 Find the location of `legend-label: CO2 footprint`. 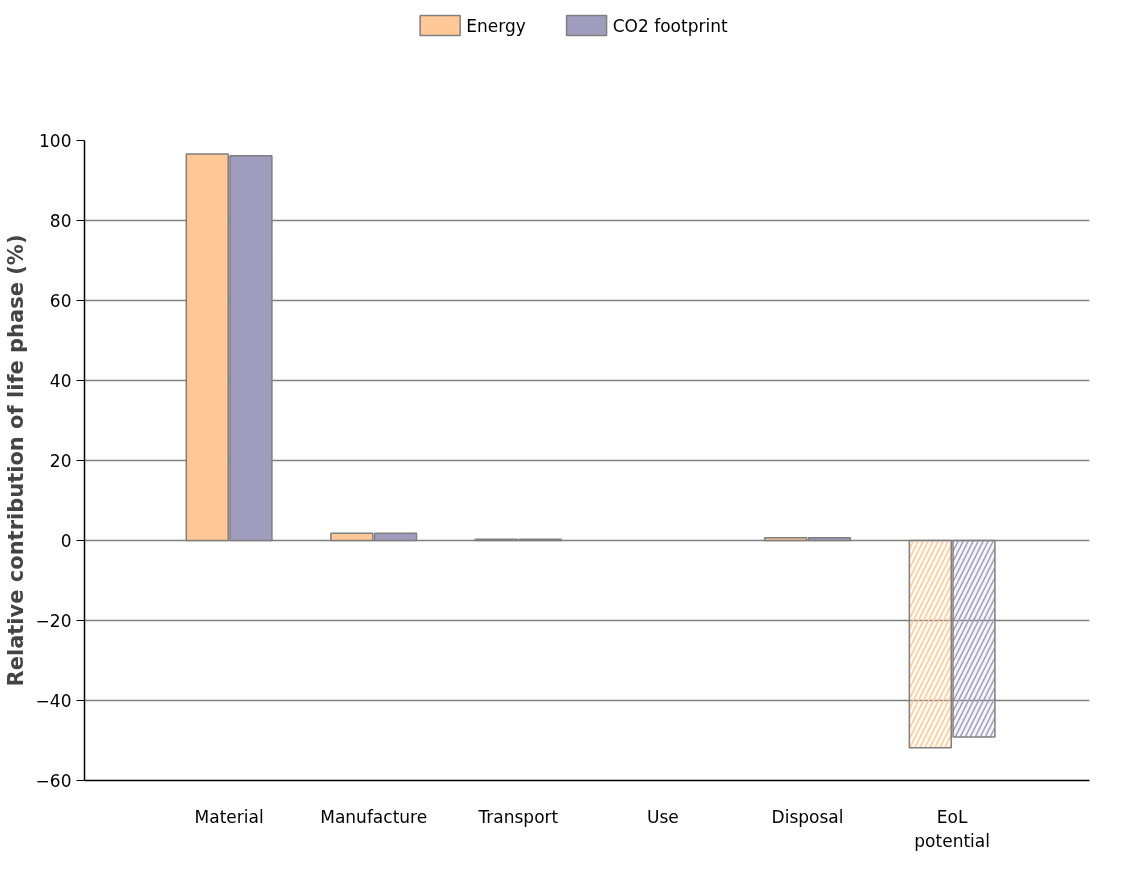

legend-label: CO2 footprint is located at coordinates (670, 25).